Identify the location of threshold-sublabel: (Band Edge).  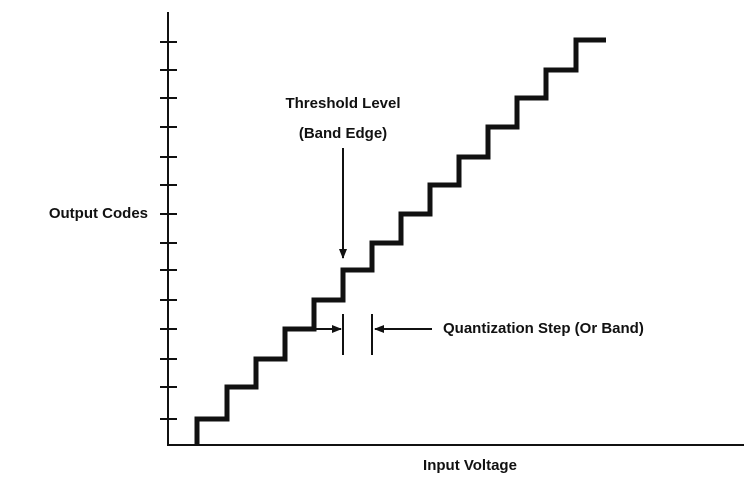
(343, 133).